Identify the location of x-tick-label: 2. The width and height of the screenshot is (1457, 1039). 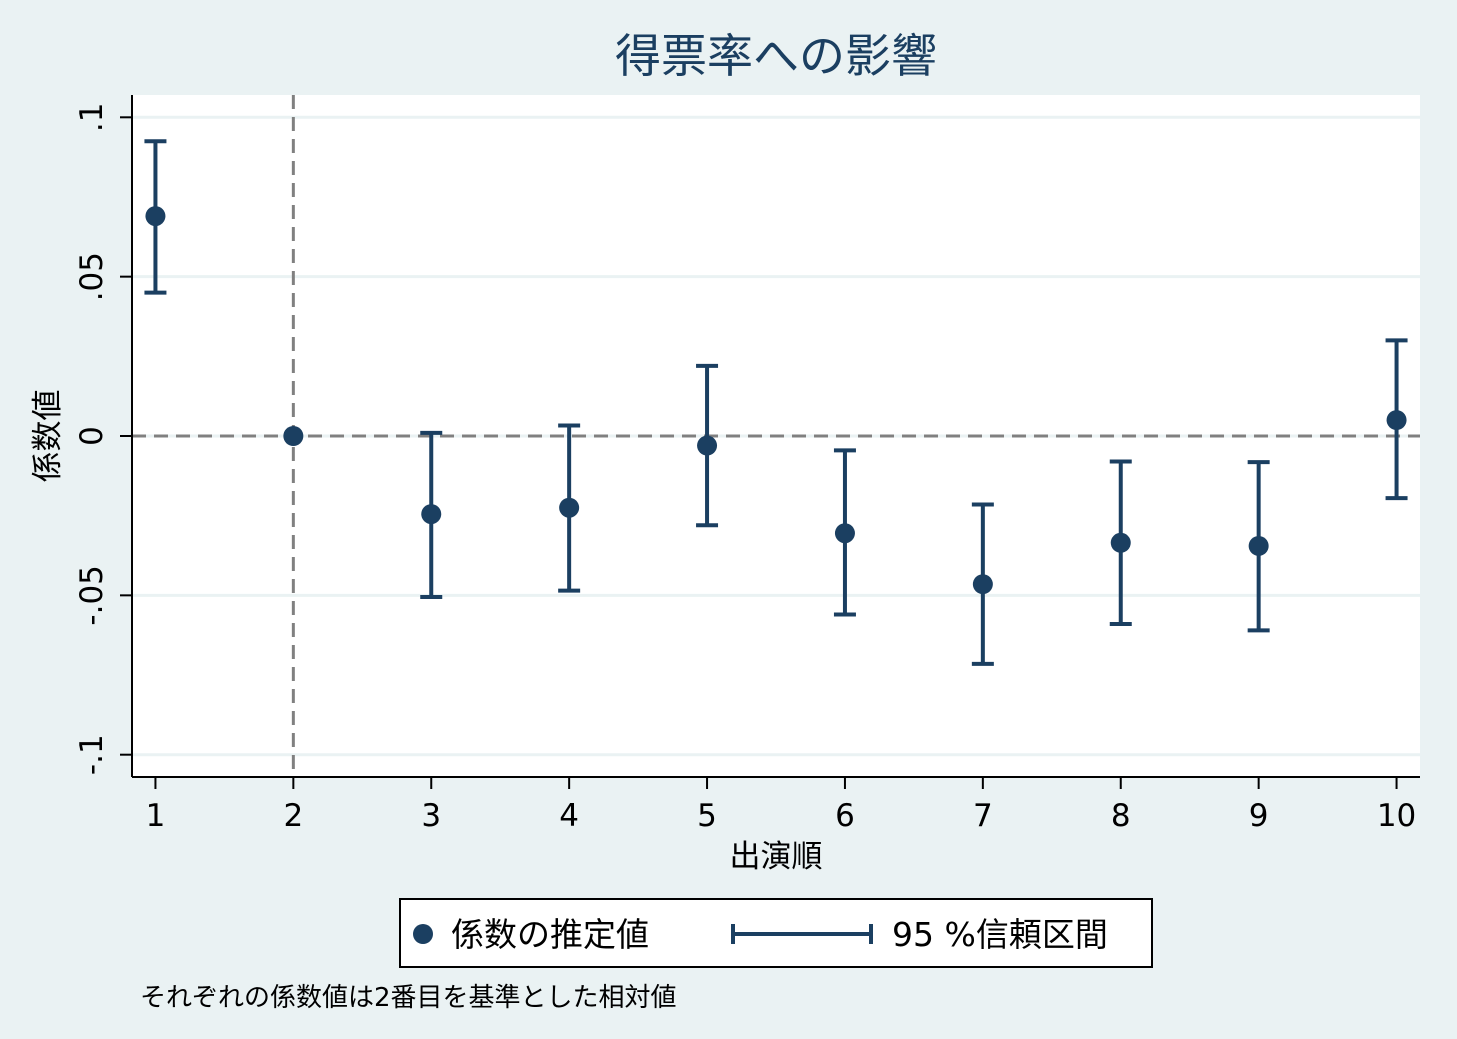
(293, 816).